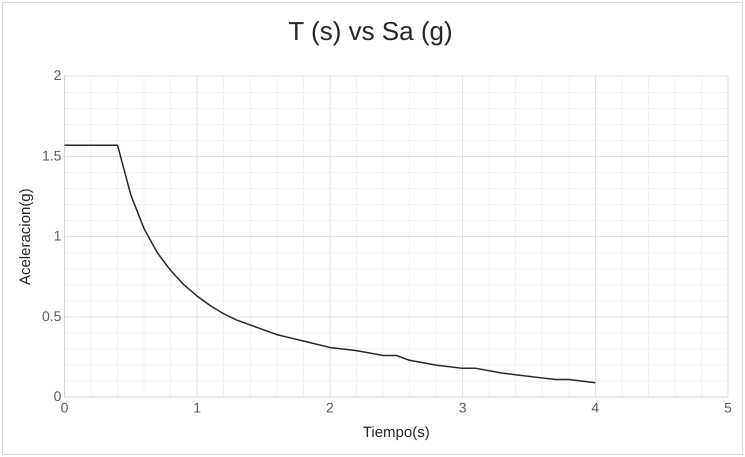  What do you see at coordinates (330, 407) in the screenshot?
I see `x-tick-label: 2` at bounding box center [330, 407].